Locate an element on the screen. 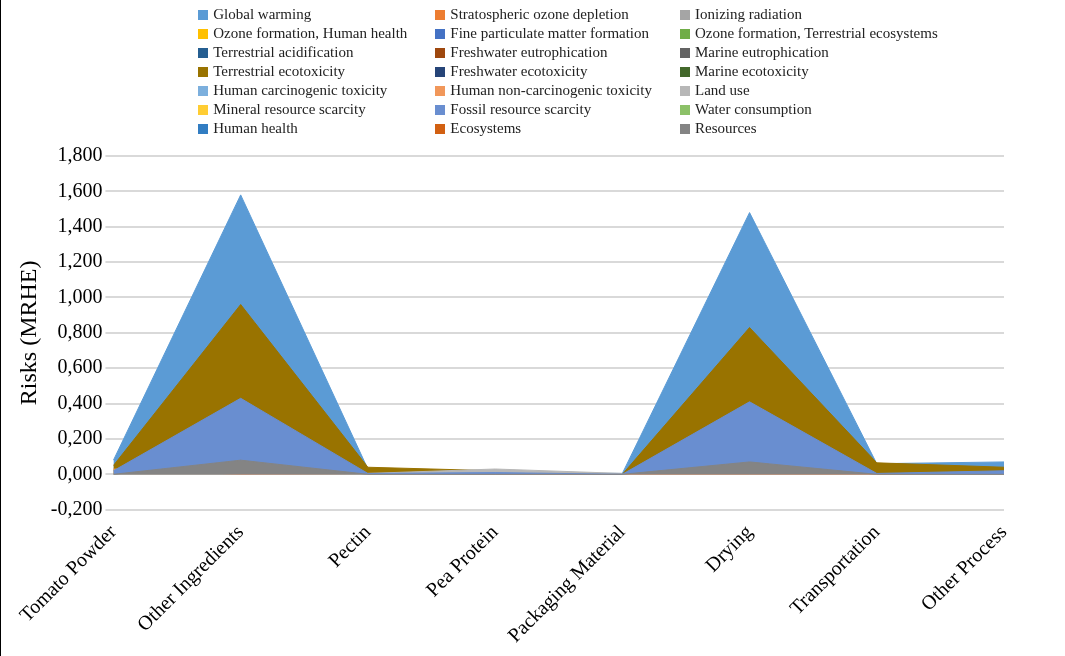 This screenshot has height=656, width=1065. legend-label: Stratospheric ozone depletion is located at coordinates (539, 14).